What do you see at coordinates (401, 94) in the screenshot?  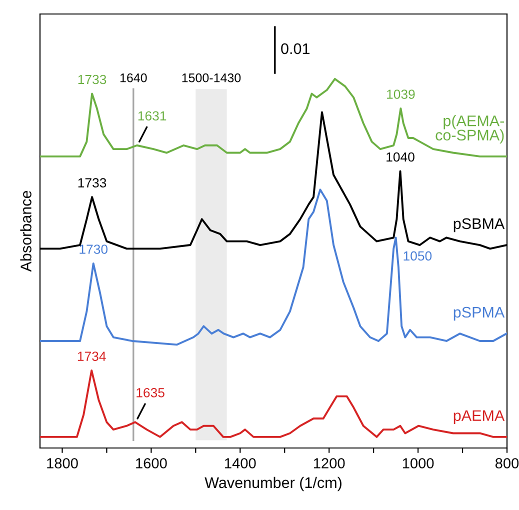 I see `annotation: 1039` at bounding box center [401, 94].